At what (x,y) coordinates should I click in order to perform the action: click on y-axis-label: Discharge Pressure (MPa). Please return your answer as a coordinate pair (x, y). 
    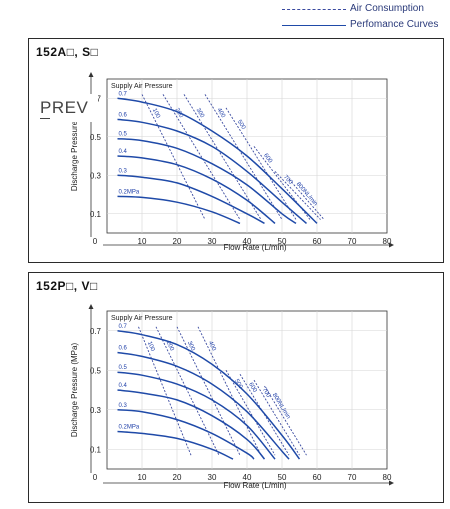
    Looking at the image, I should click on (74, 390).